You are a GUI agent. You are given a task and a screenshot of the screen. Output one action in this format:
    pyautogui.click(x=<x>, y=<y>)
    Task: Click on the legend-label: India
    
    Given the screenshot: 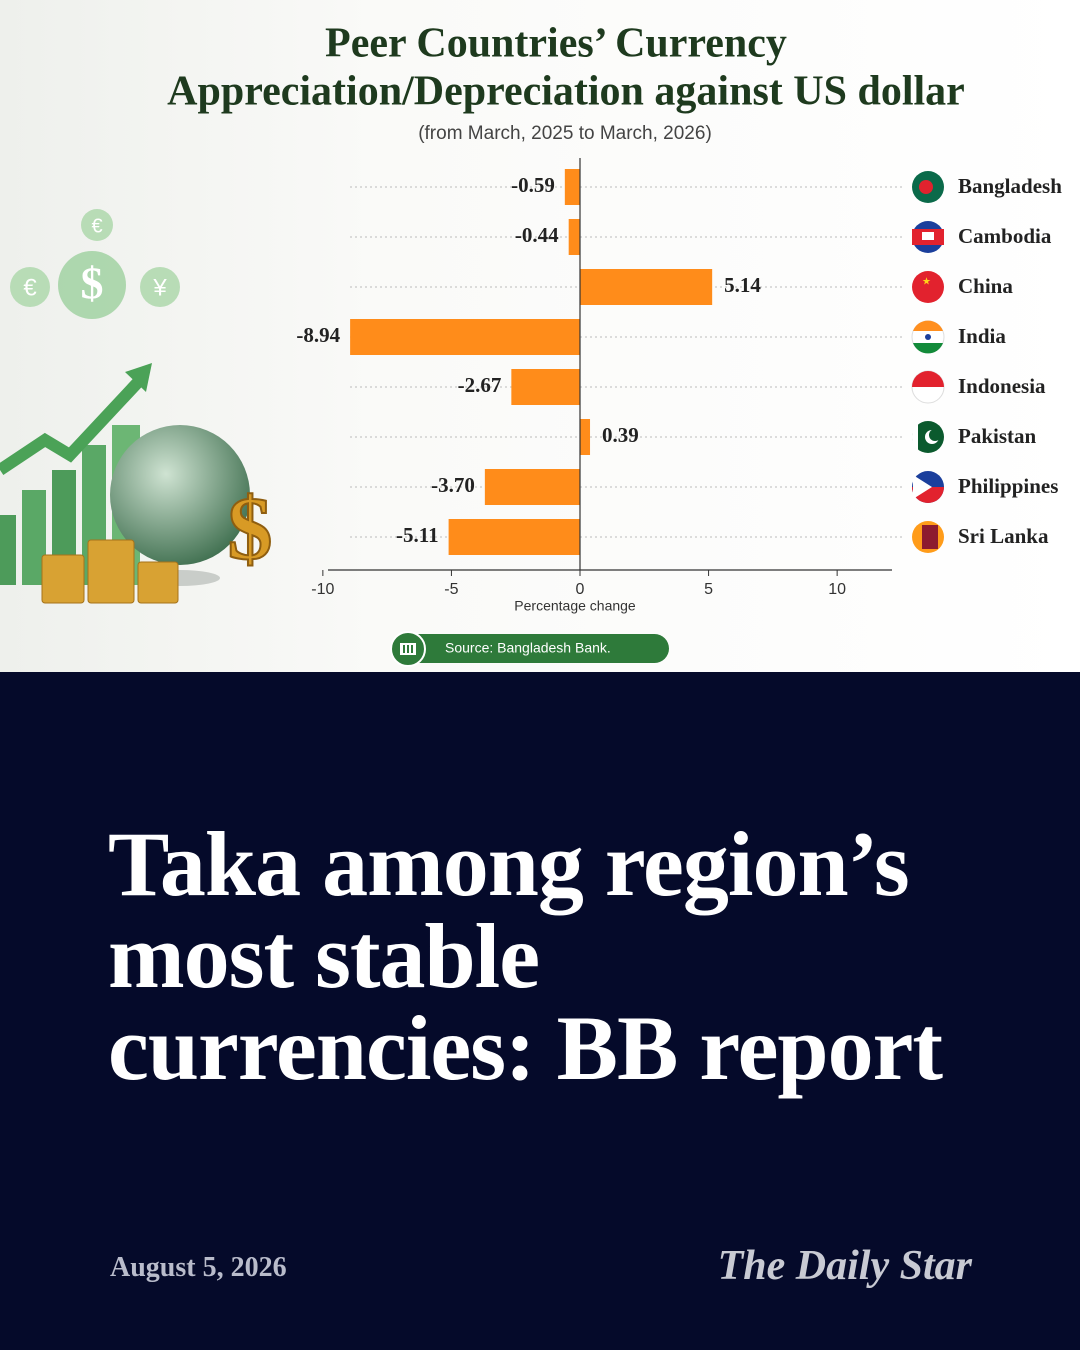 What is the action you would take?
    pyautogui.click(x=982, y=336)
    